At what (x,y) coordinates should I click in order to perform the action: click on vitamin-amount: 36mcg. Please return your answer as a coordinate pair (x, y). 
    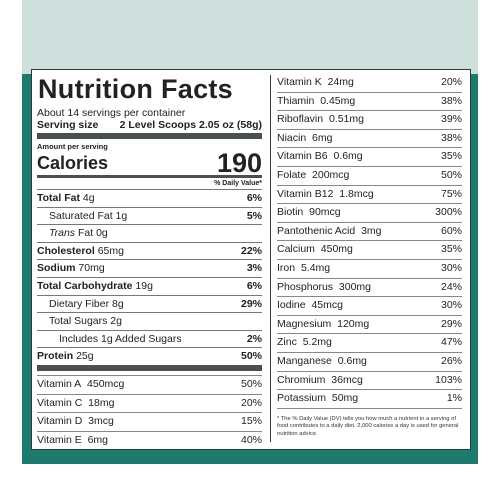
    Looking at the image, I should click on (347, 379).